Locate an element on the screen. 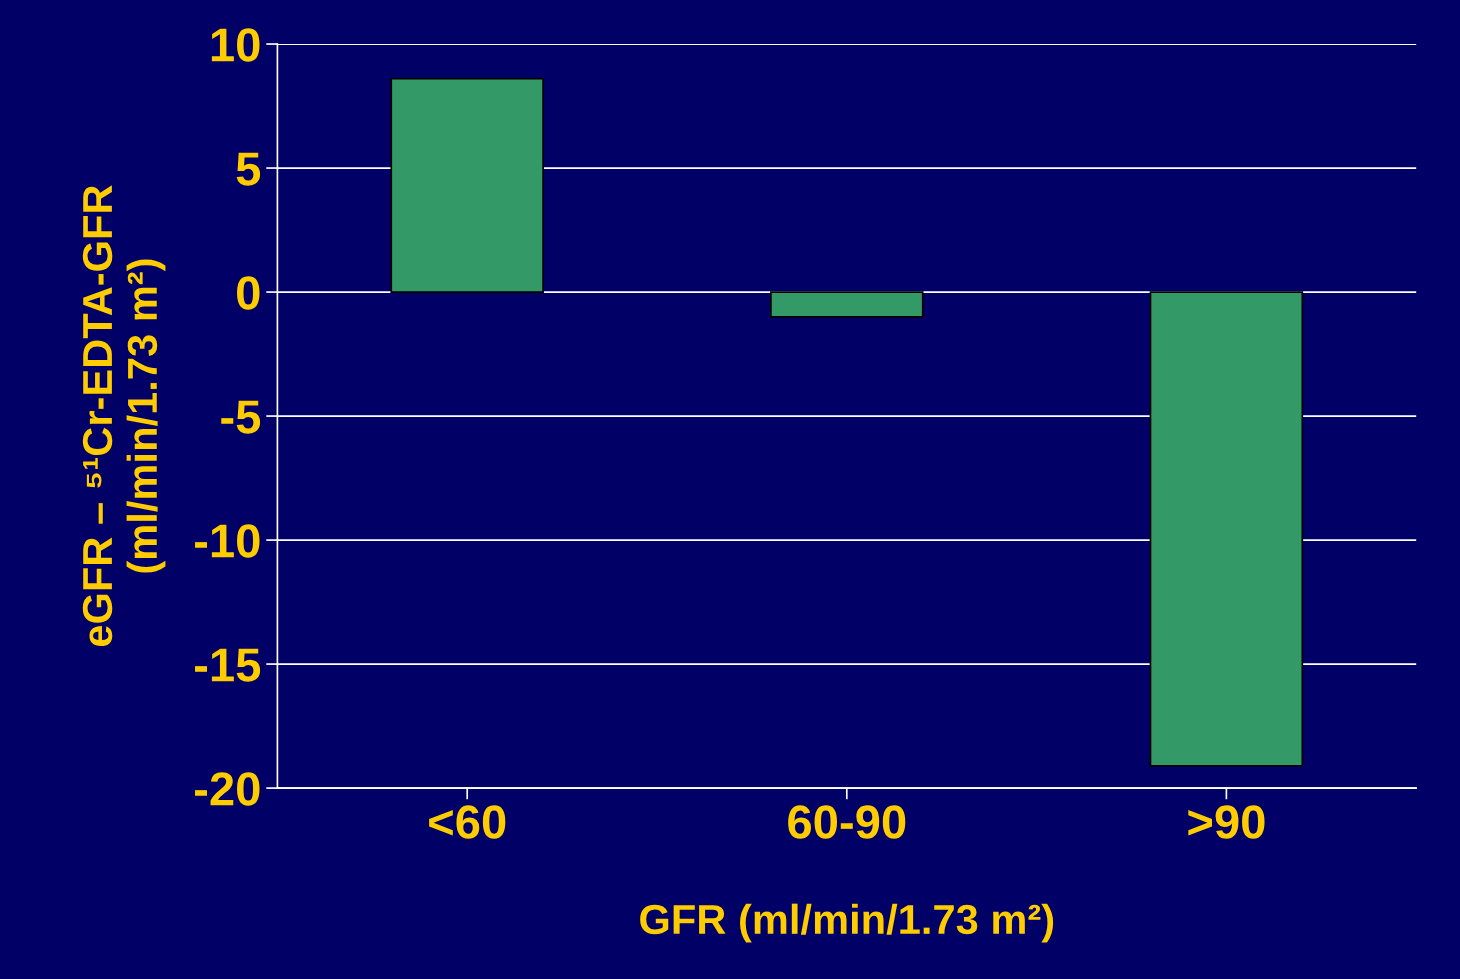  x-tick-label: <60 is located at coordinates (467, 822).